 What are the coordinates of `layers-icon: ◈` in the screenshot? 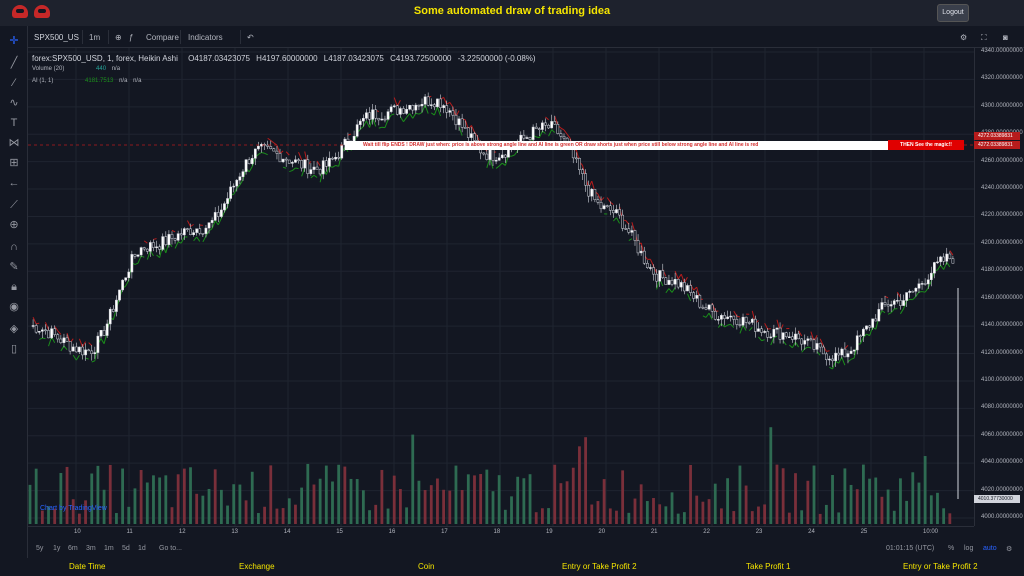 It's located at (14, 329).